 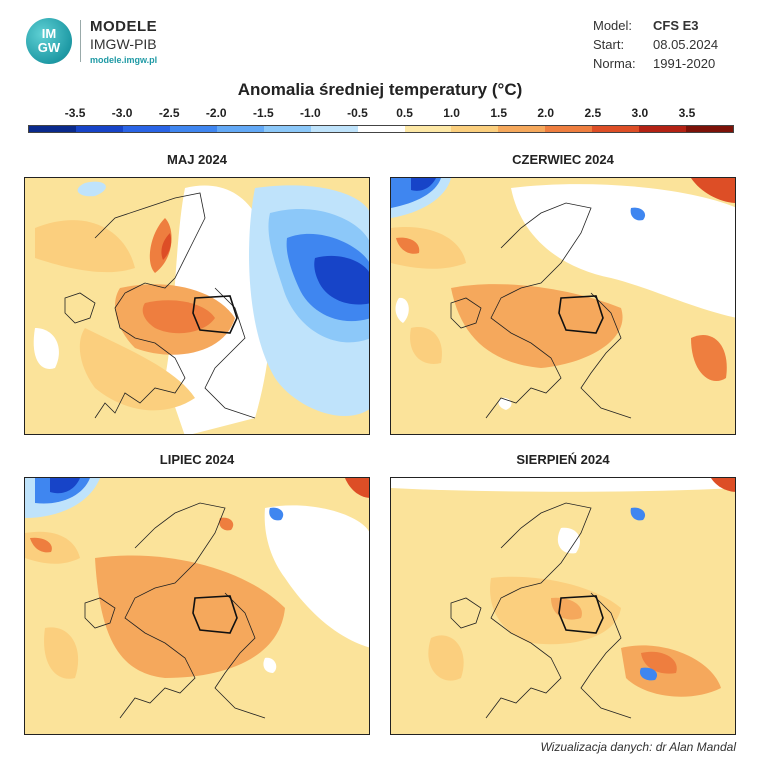 I want to click on panel-title-july: LIPIEC 2024, so click(x=197, y=459).